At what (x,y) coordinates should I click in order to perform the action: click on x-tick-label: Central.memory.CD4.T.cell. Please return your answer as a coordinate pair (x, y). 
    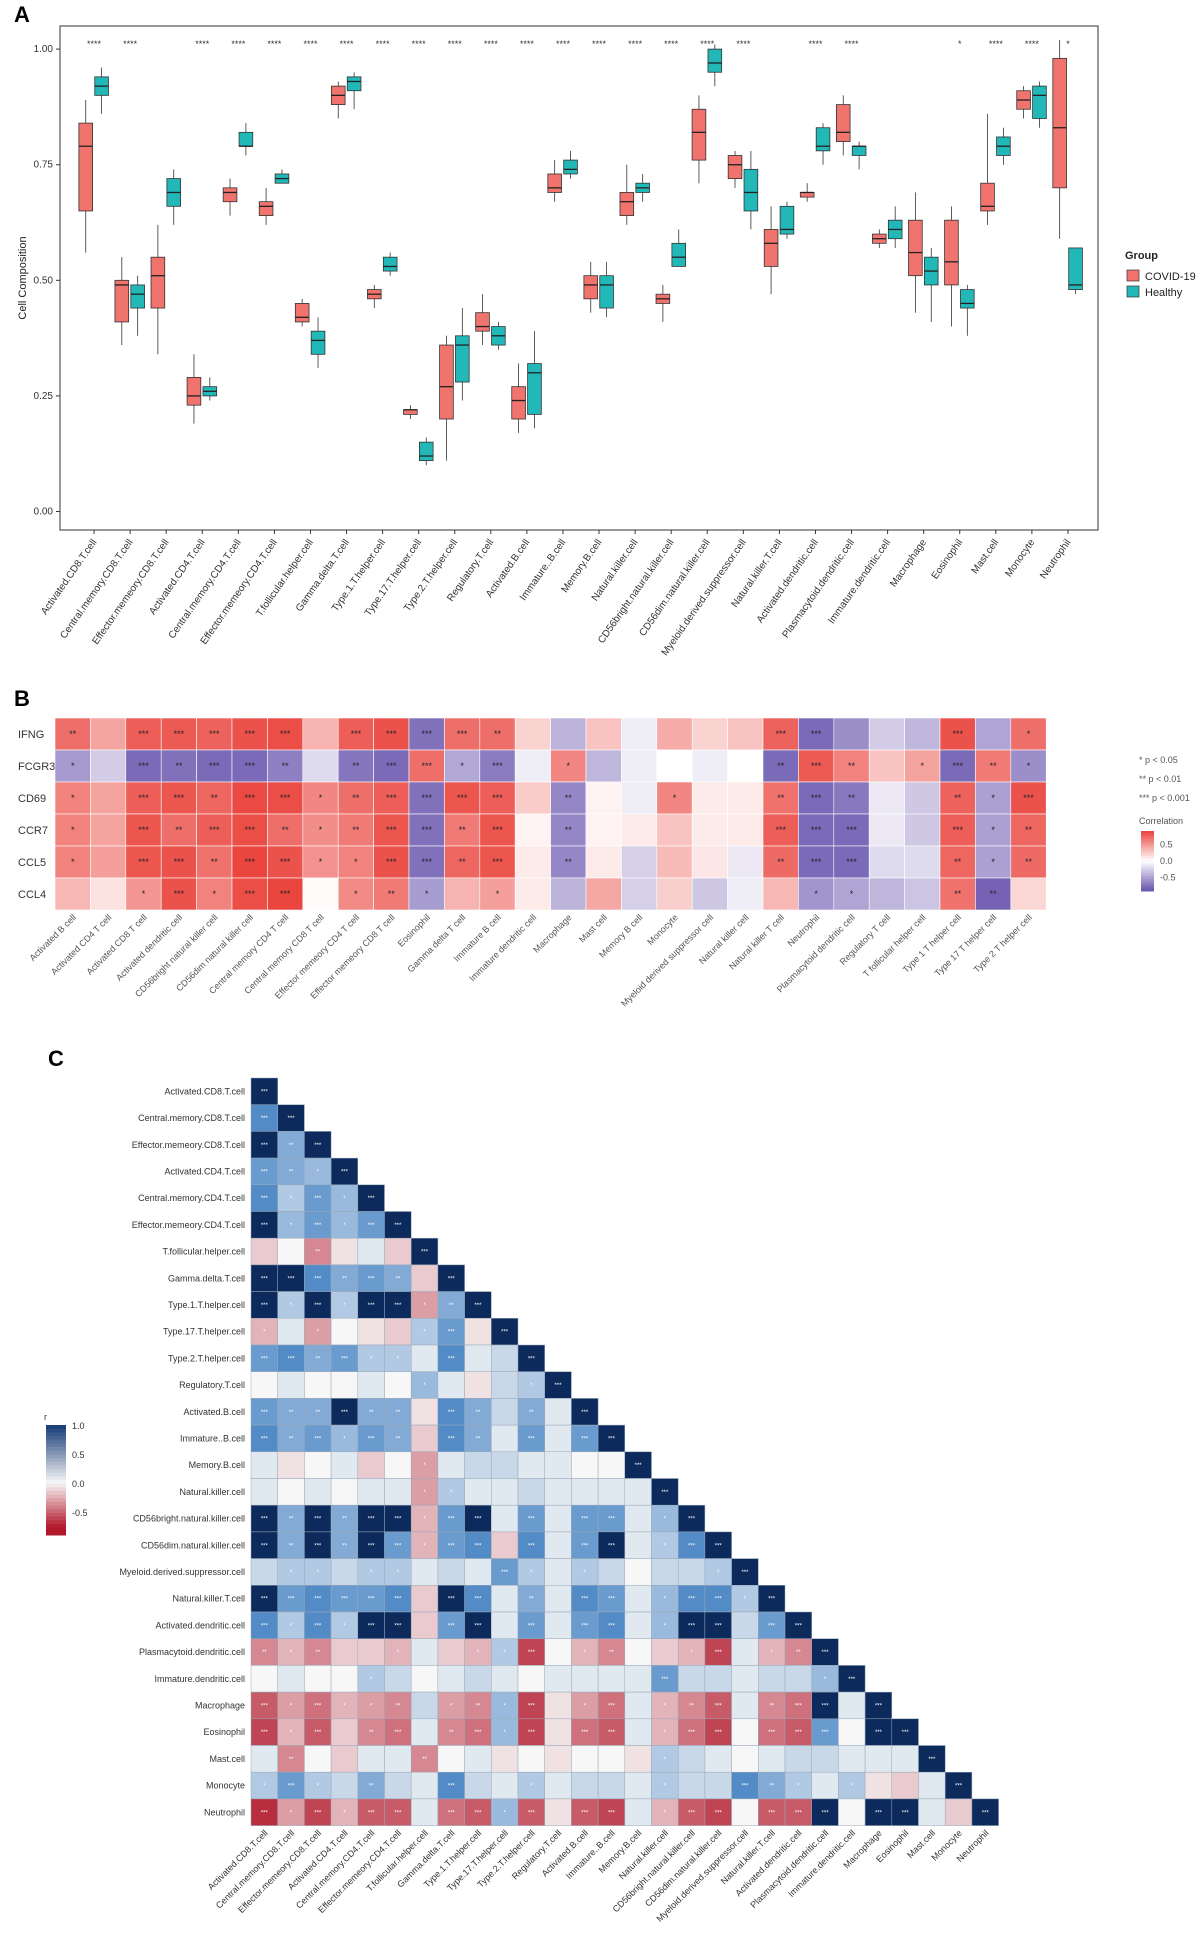
    Looking at the image, I should click on (205, 589).